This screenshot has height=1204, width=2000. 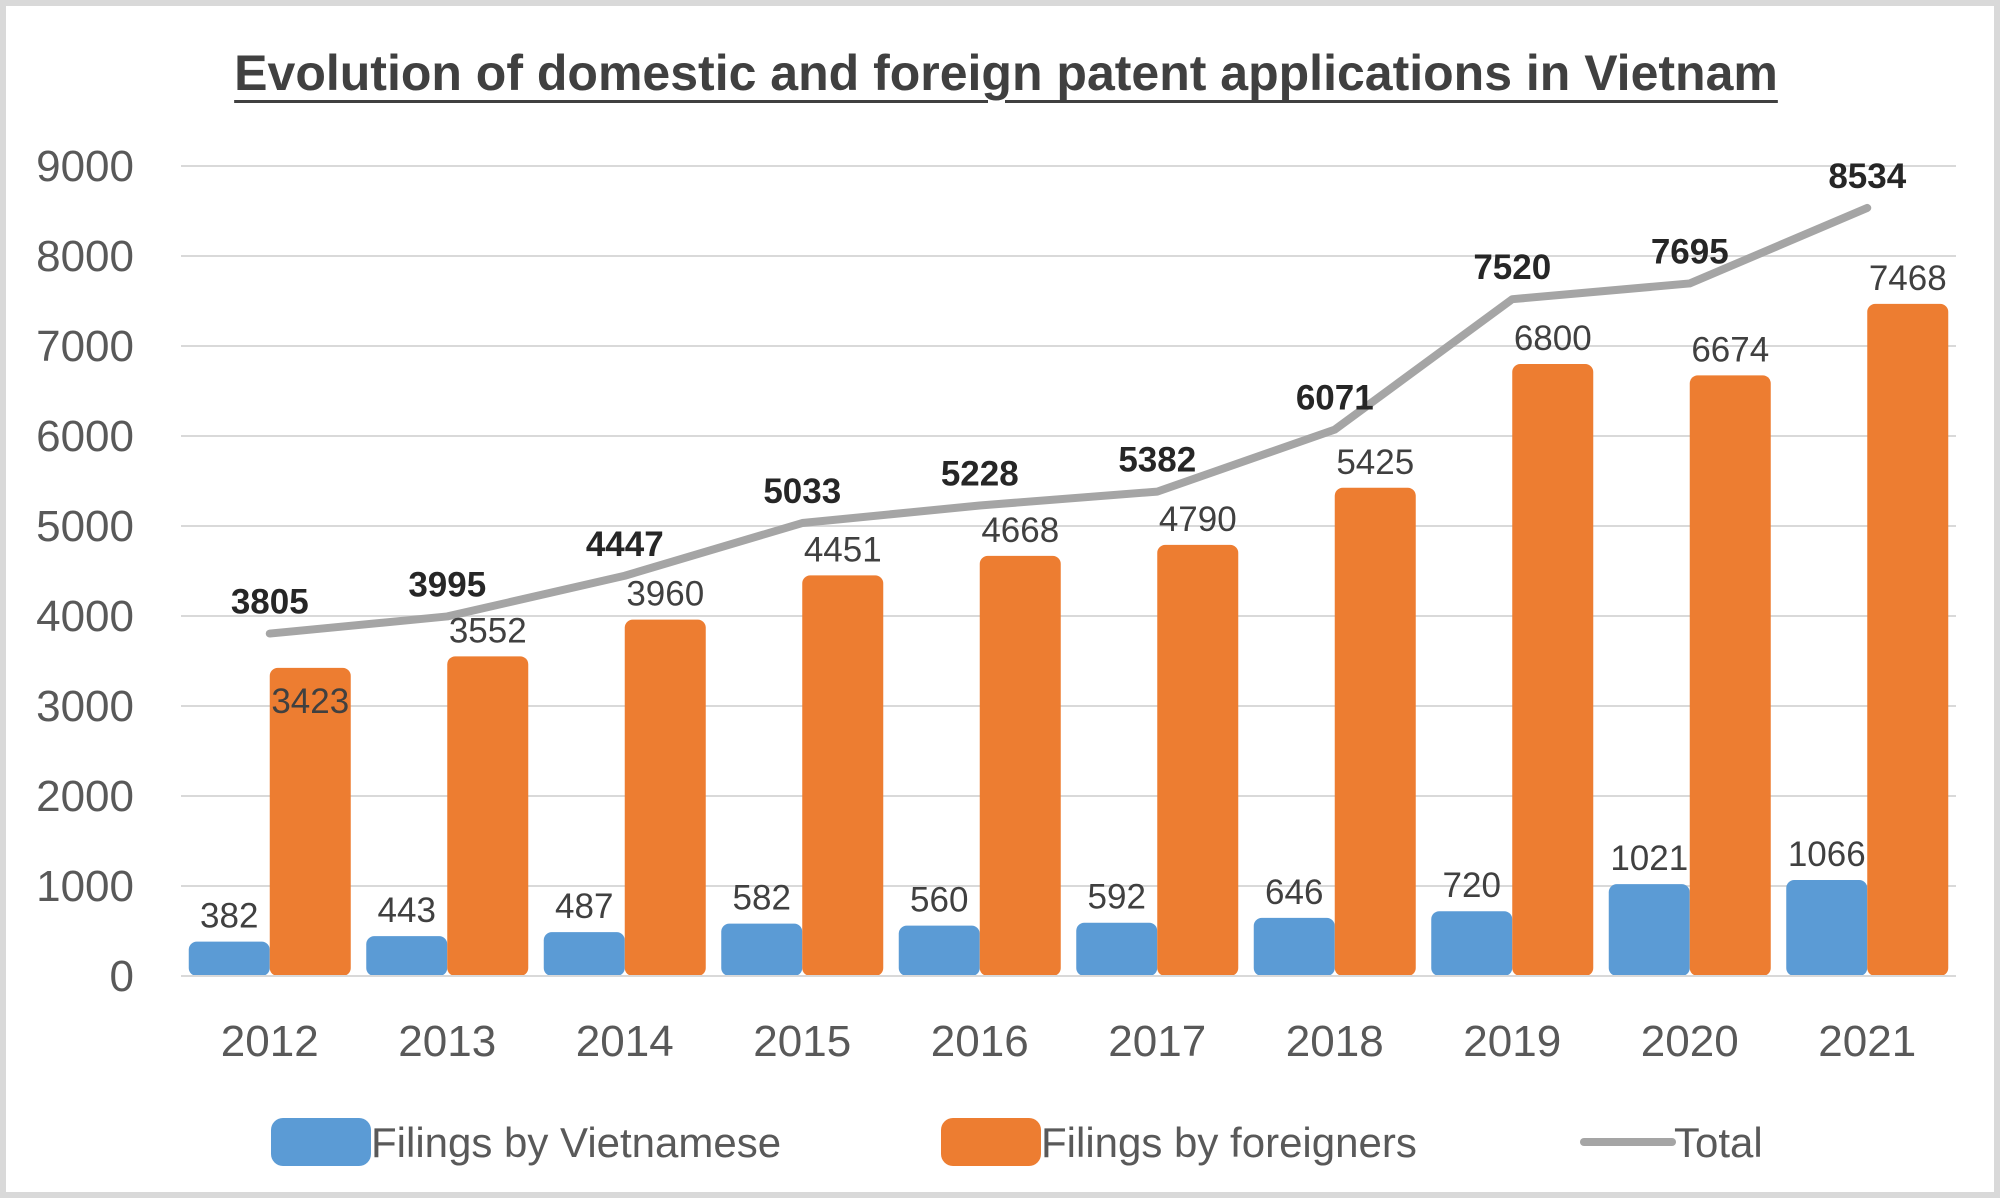 I want to click on data-label-total: 4447, so click(x=625, y=544).